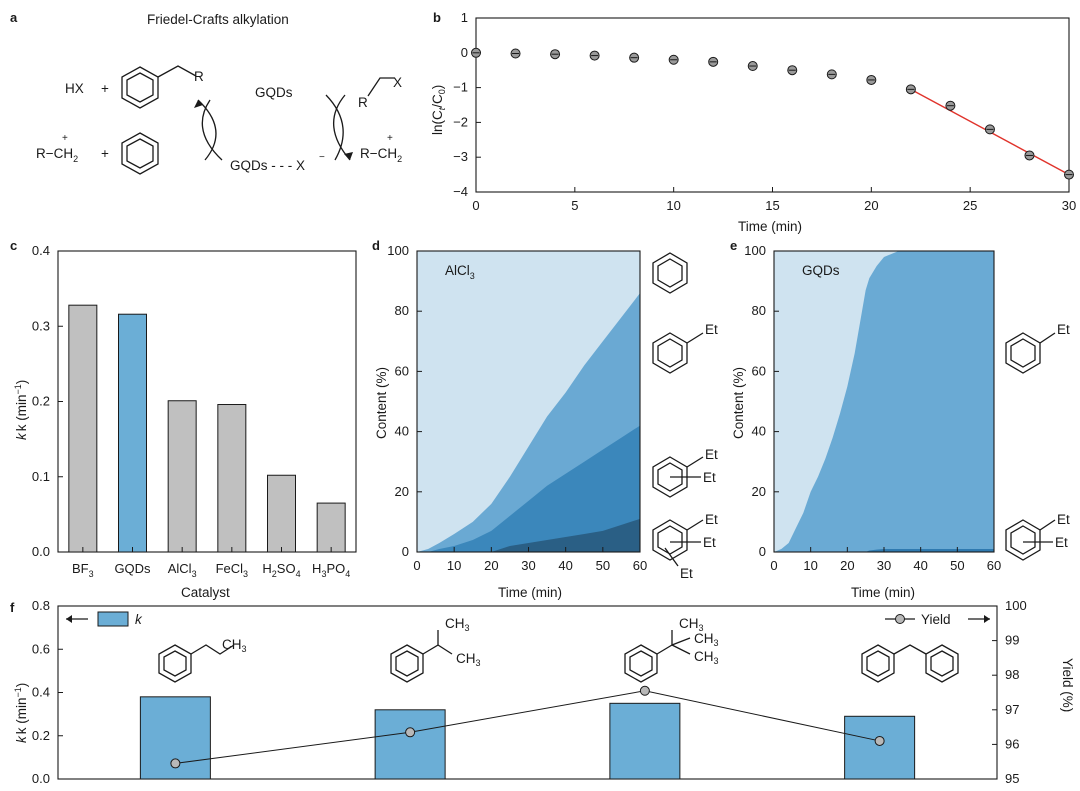 The width and height of the screenshot is (1080, 791). Describe the element at coordinates (376, 245) in the screenshot. I see `panel-label-d: d` at that location.